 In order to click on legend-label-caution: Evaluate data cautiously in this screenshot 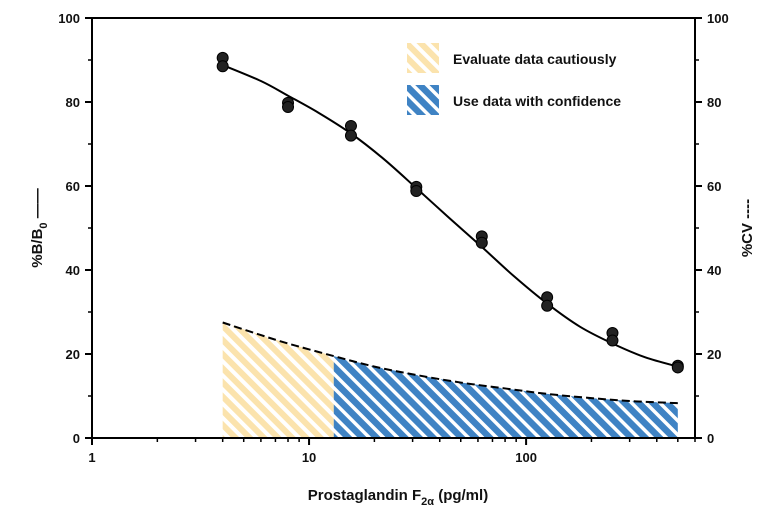, I will do `click(535, 59)`.